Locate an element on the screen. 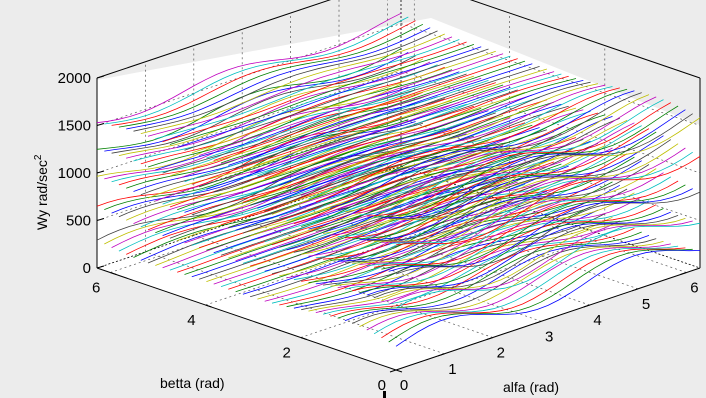  x-tick-label: 6 is located at coordinates (694, 288).